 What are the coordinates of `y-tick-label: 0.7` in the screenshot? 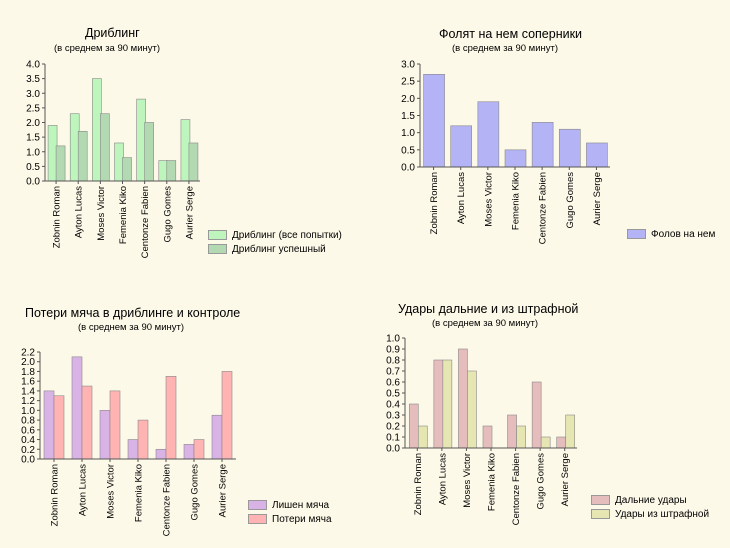 It's located at (393, 372).